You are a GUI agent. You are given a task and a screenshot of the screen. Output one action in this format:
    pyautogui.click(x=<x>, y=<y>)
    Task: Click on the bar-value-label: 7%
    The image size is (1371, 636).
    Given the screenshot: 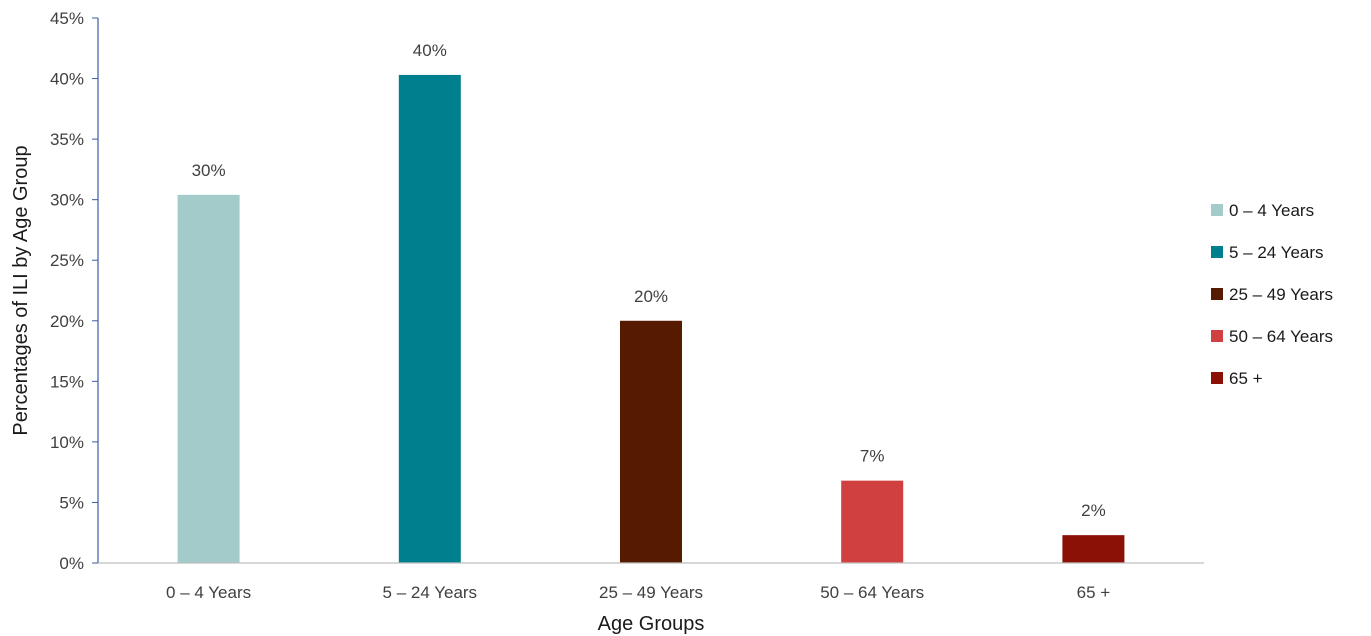 What is the action you would take?
    pyautogui.click(x=872, y=456)
    